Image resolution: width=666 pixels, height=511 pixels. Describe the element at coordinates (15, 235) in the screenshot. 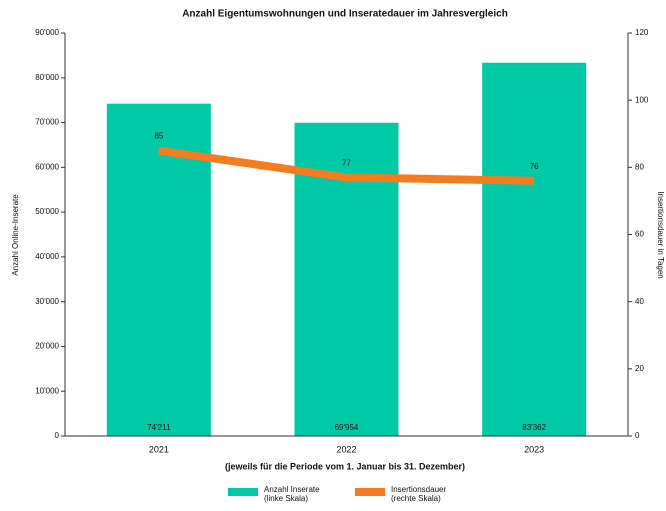

I see `y-axis-label: Anzahl Online-Inserate` at that location.